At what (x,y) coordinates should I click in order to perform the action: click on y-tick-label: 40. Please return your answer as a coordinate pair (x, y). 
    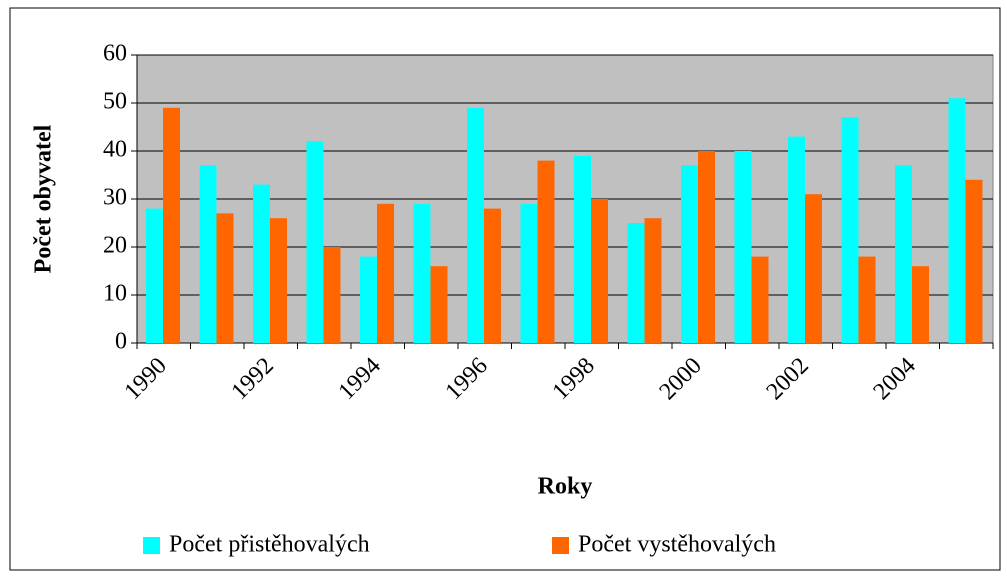
    Looking at the image, I should click on (115, 150).